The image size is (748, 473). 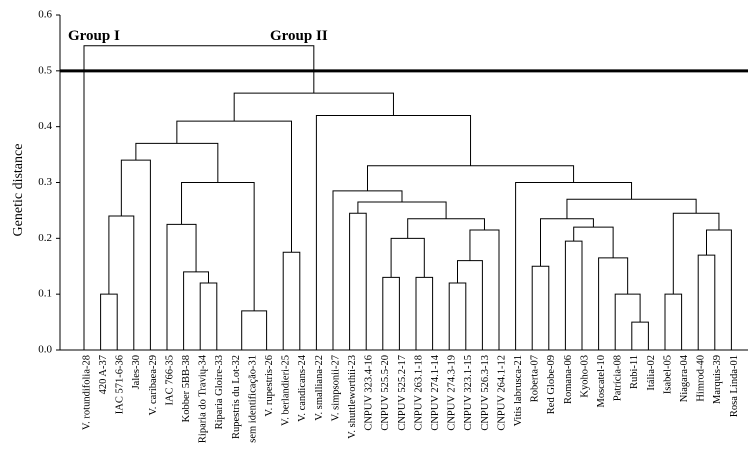 What do you see at coordinates (286, 390) in the screenshot?
I see `leaf-label: V. berlandieri-25` at bounding box center [286, 390].